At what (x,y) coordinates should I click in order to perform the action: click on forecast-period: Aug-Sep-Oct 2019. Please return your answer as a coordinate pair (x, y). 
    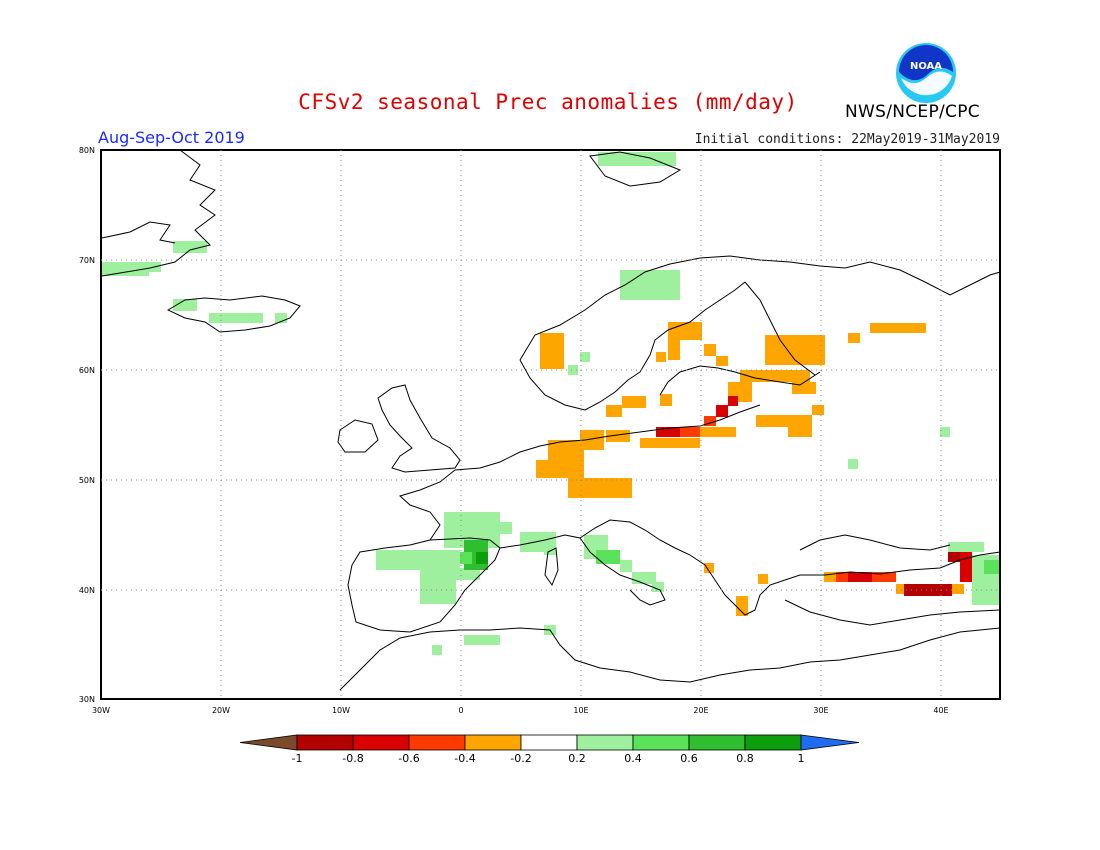
    Looking at the image, I should click on (171, 137).